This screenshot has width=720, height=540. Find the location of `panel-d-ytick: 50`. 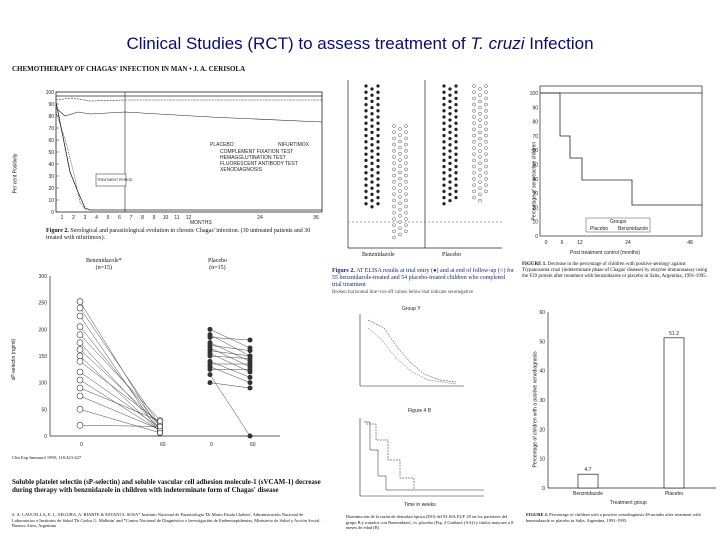

panel-d-ytick: 50 is located at coordinates (44, 410).